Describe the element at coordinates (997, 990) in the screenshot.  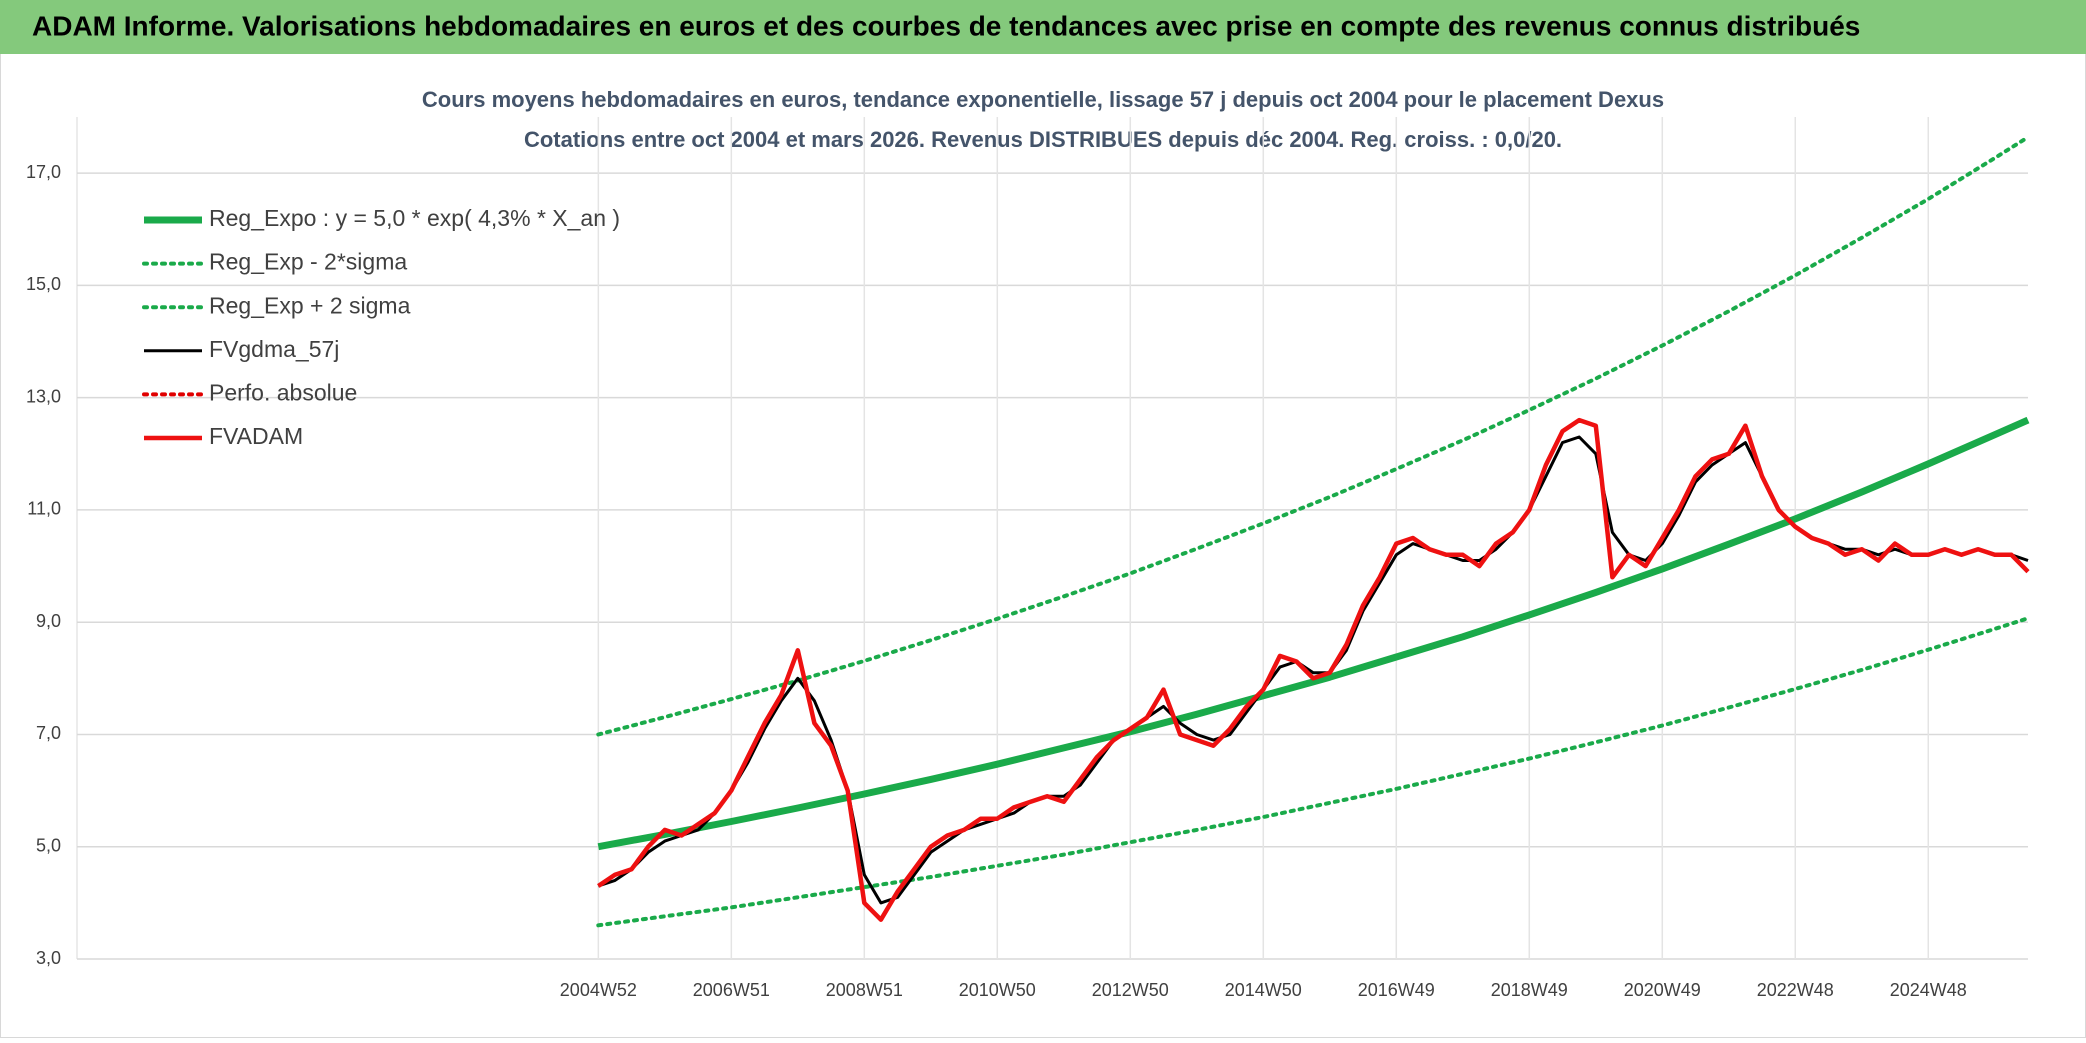
I see `x-tick-label: 2010W50` at that location.